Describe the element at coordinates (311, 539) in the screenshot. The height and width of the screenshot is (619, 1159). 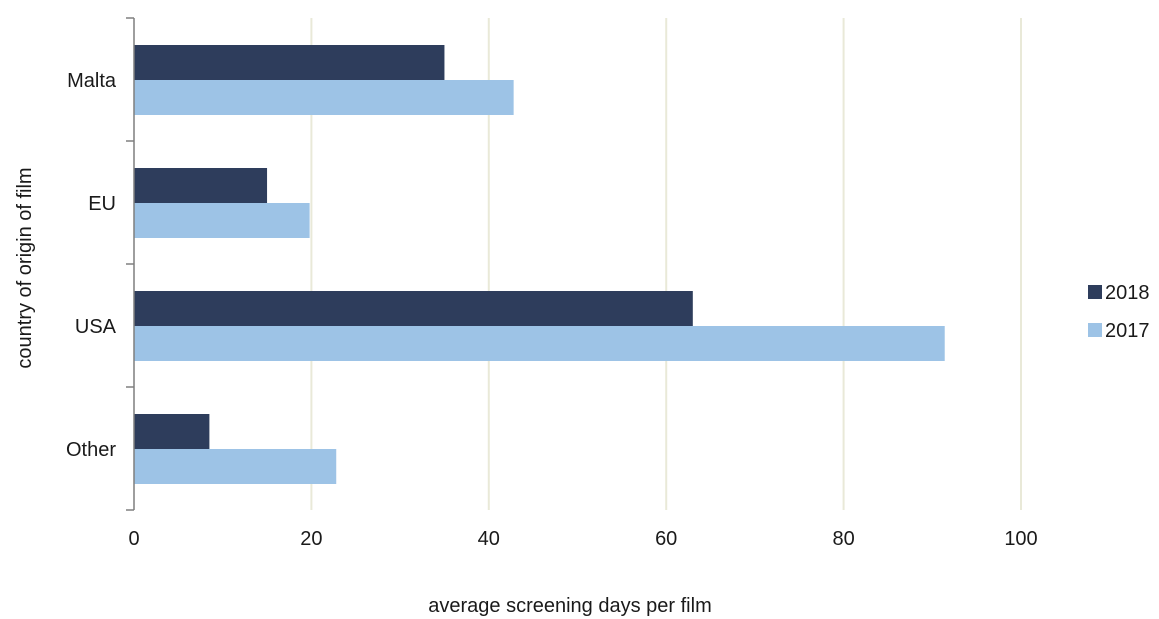
I see `x-tick-label: 20` at that location.